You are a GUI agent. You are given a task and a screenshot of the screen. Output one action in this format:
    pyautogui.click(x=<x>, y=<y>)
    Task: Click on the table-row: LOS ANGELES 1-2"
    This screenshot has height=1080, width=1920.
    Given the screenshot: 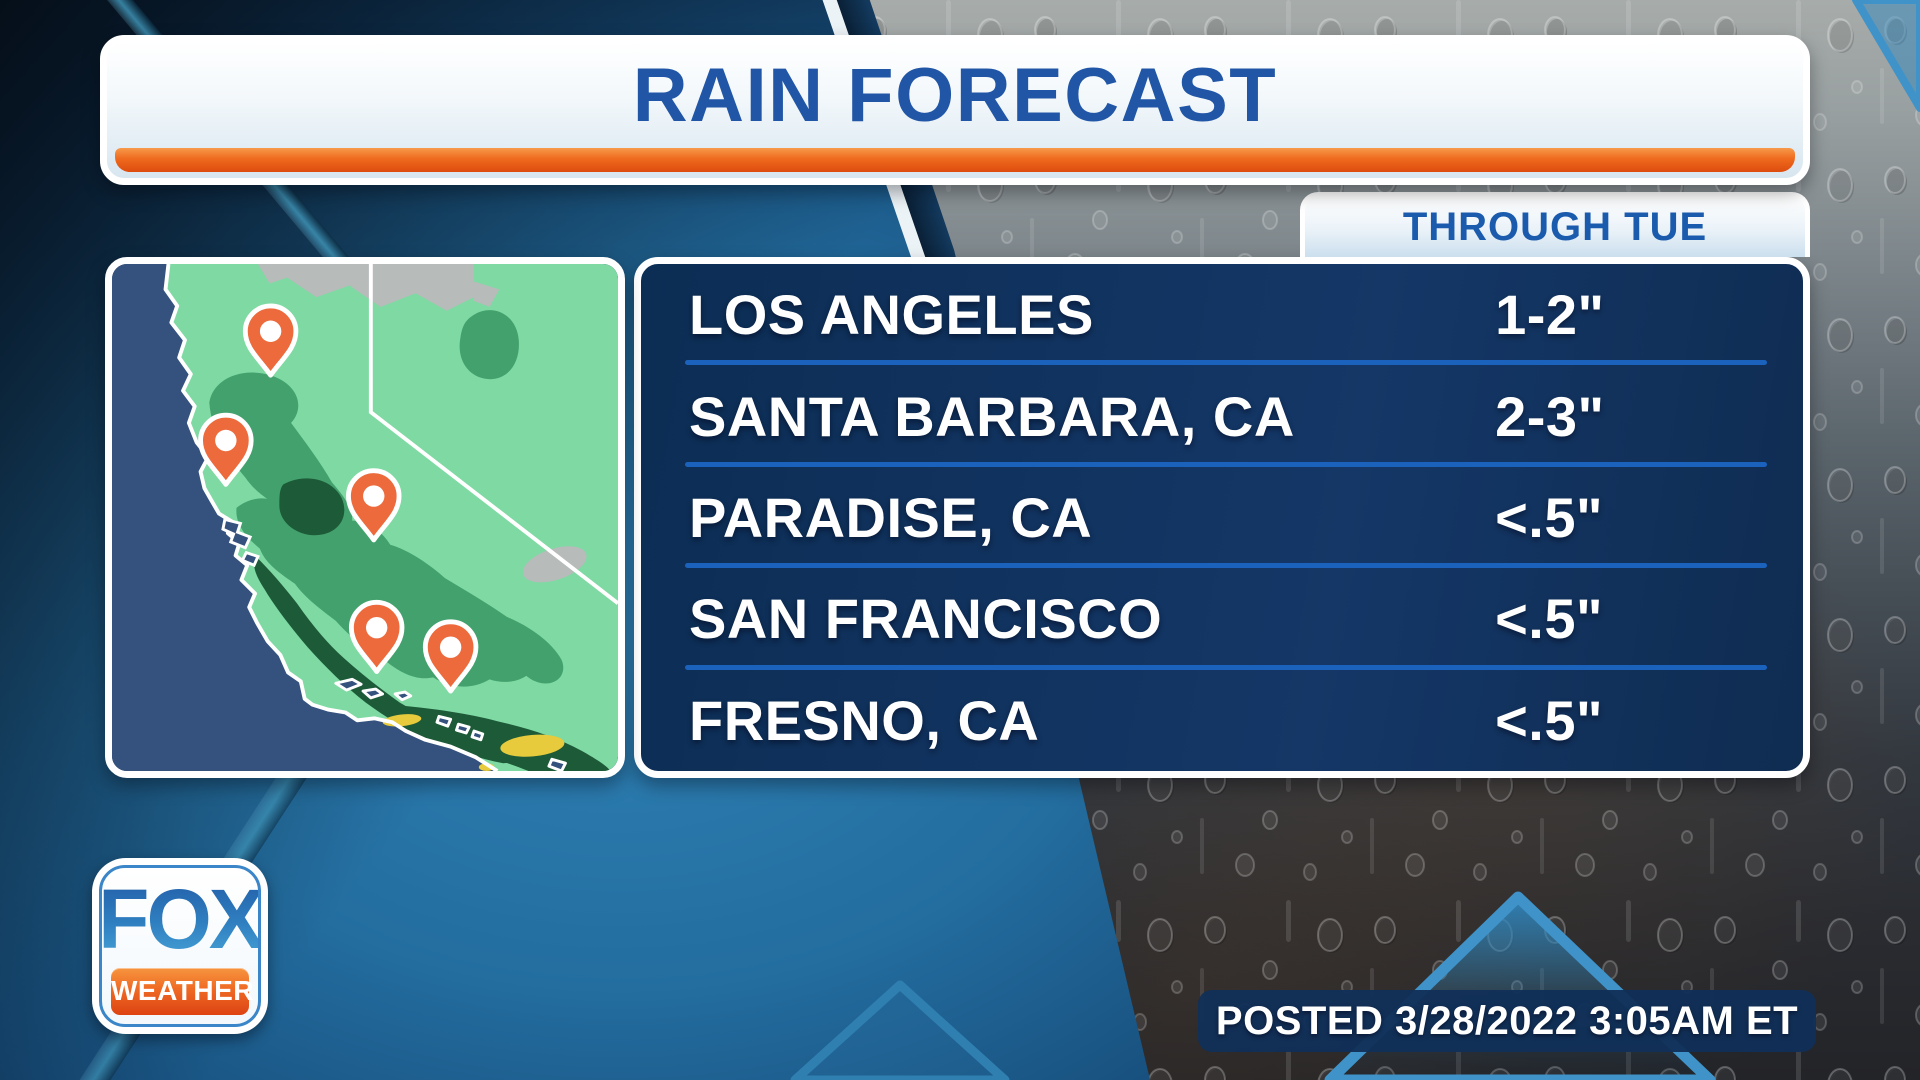 What is the action you would take?
    pyautogui.click(x=1222, y=315)
    